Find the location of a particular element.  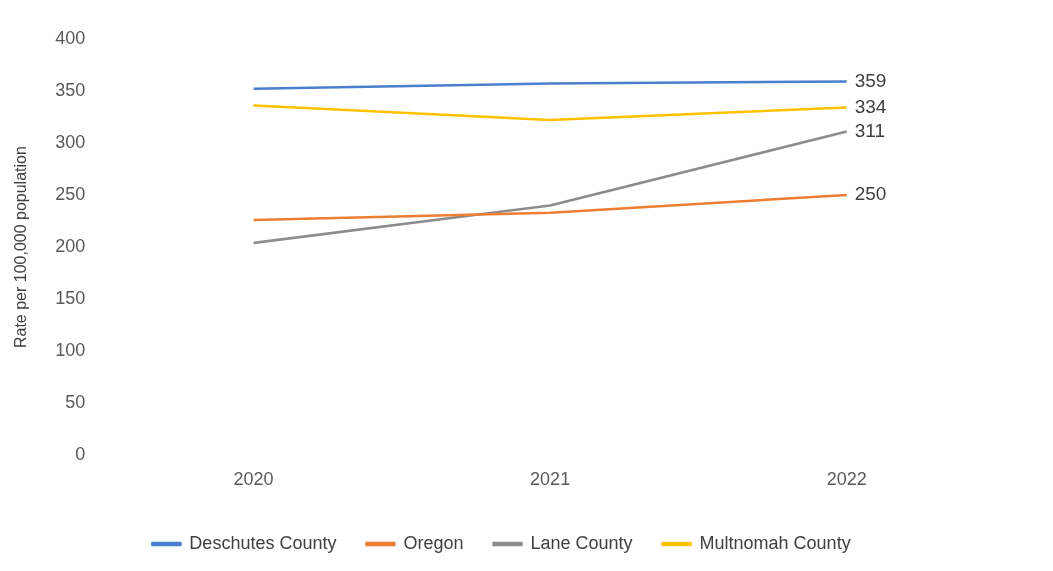

y-axis-title: Rate per 100,000 population is located at coordinates (21, 247).